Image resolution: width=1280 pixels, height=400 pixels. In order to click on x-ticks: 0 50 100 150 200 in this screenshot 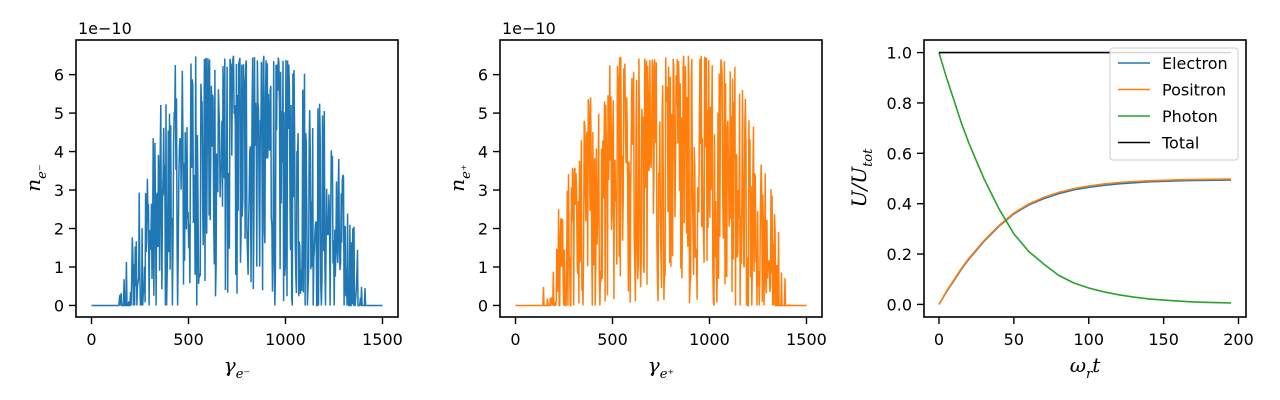, I will do `click(1094, 333)`.